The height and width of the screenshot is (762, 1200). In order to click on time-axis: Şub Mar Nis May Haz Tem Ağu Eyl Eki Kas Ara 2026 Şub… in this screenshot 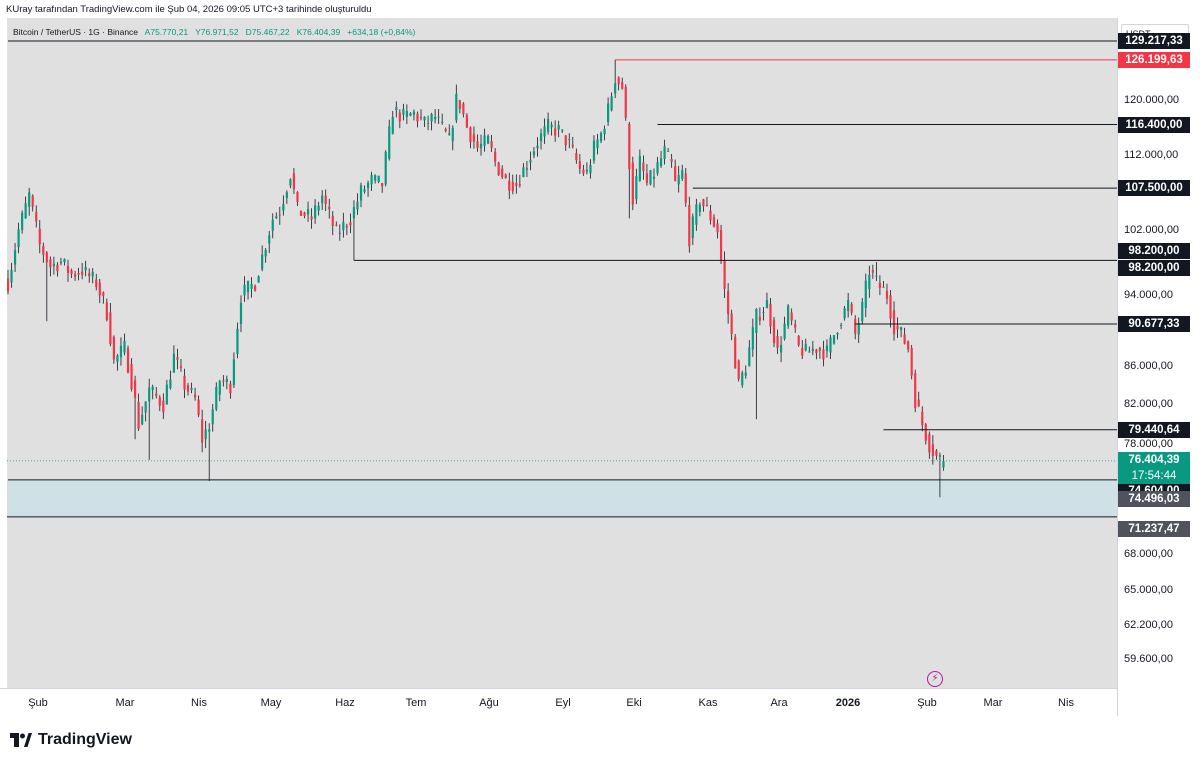, I will do `click(558, 702)`.